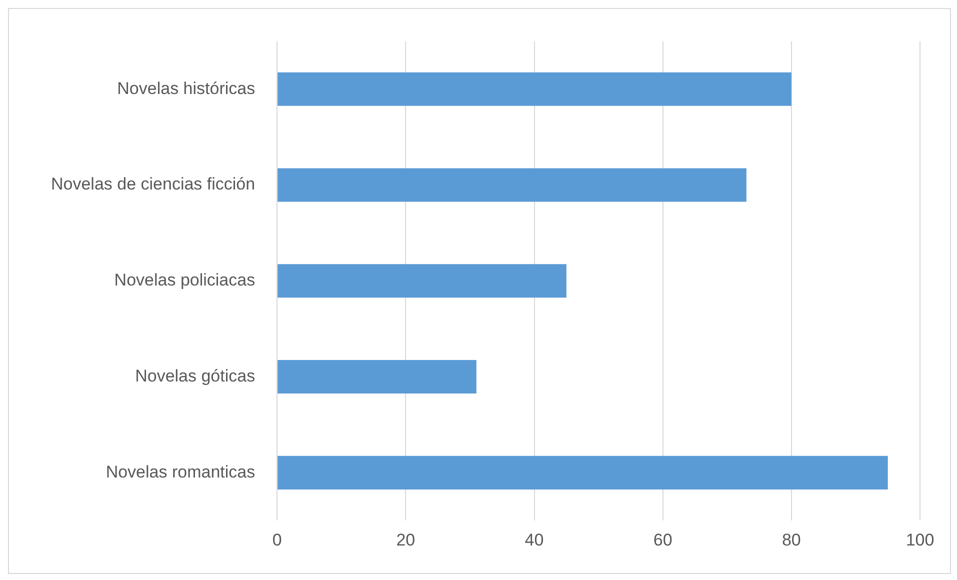 This screenshot has height=580, width=957. What do you see at coordinates (920, 540) in the screenshot?
I see `x-tick-label: 100` at bounding box center [920, 540].